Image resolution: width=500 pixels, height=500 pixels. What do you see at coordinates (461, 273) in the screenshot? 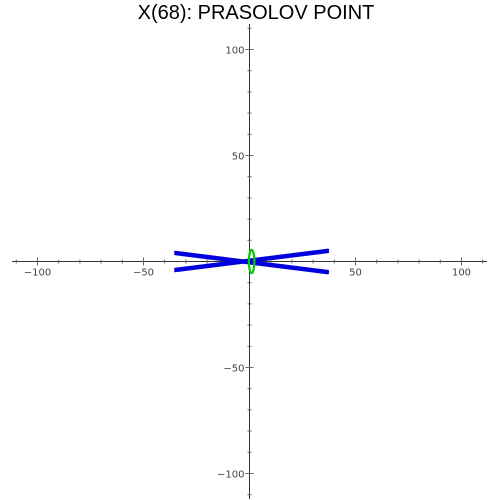
I see `x-tick-label: 100` at bounding box center [461, 273].